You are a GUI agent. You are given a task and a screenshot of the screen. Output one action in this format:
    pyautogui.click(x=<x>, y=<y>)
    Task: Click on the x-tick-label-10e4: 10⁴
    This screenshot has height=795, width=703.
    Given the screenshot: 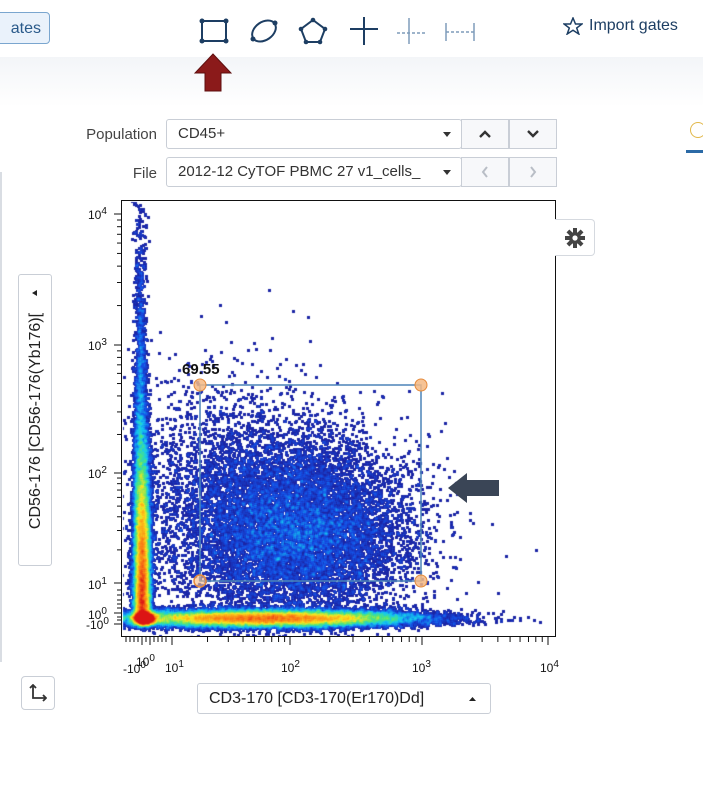 What is the action you would take?
    pyautogui.click(x=549, y=667)
    